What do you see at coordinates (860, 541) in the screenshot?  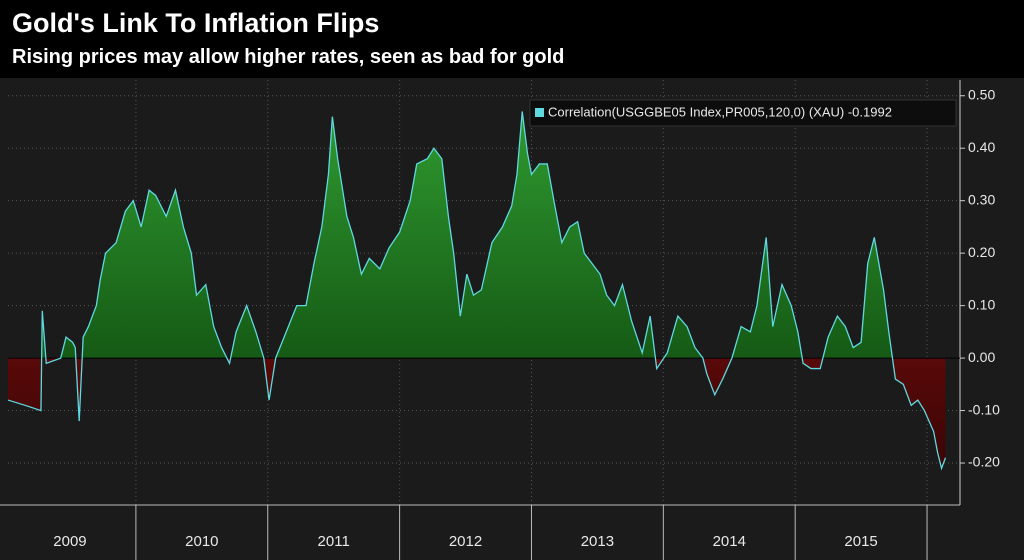 I see `x-tick-label: 2015` at bounding box center [860, 541].